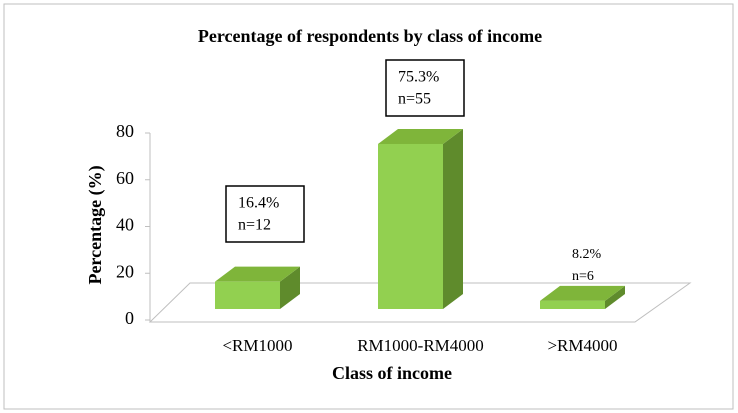 Image resolution: width=738 pixels, height=413 pixels. Describe the element at coordinates (125, 131) in the screenshot. I see `y-tick-label: 80` at that location.